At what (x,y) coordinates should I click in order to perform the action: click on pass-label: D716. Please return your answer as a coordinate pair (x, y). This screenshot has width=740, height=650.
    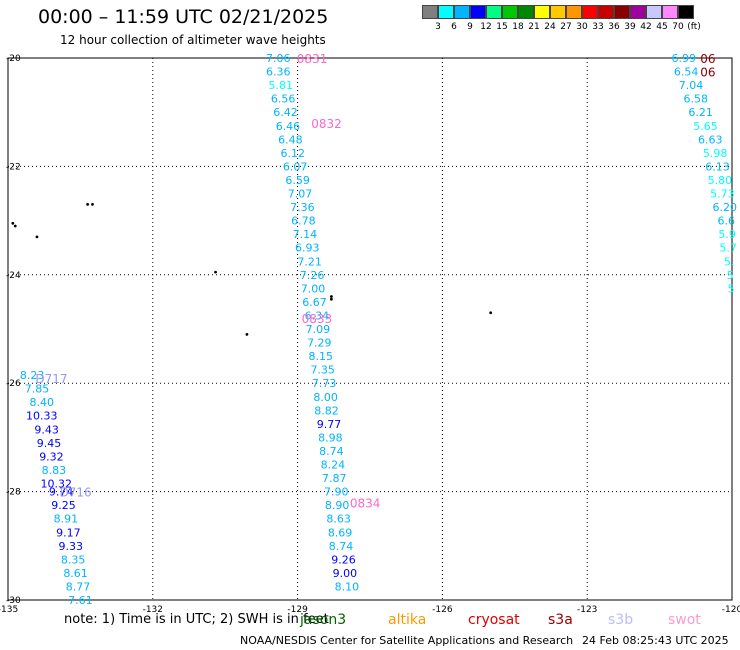
    Looking at the image, I should click on (75, 493).